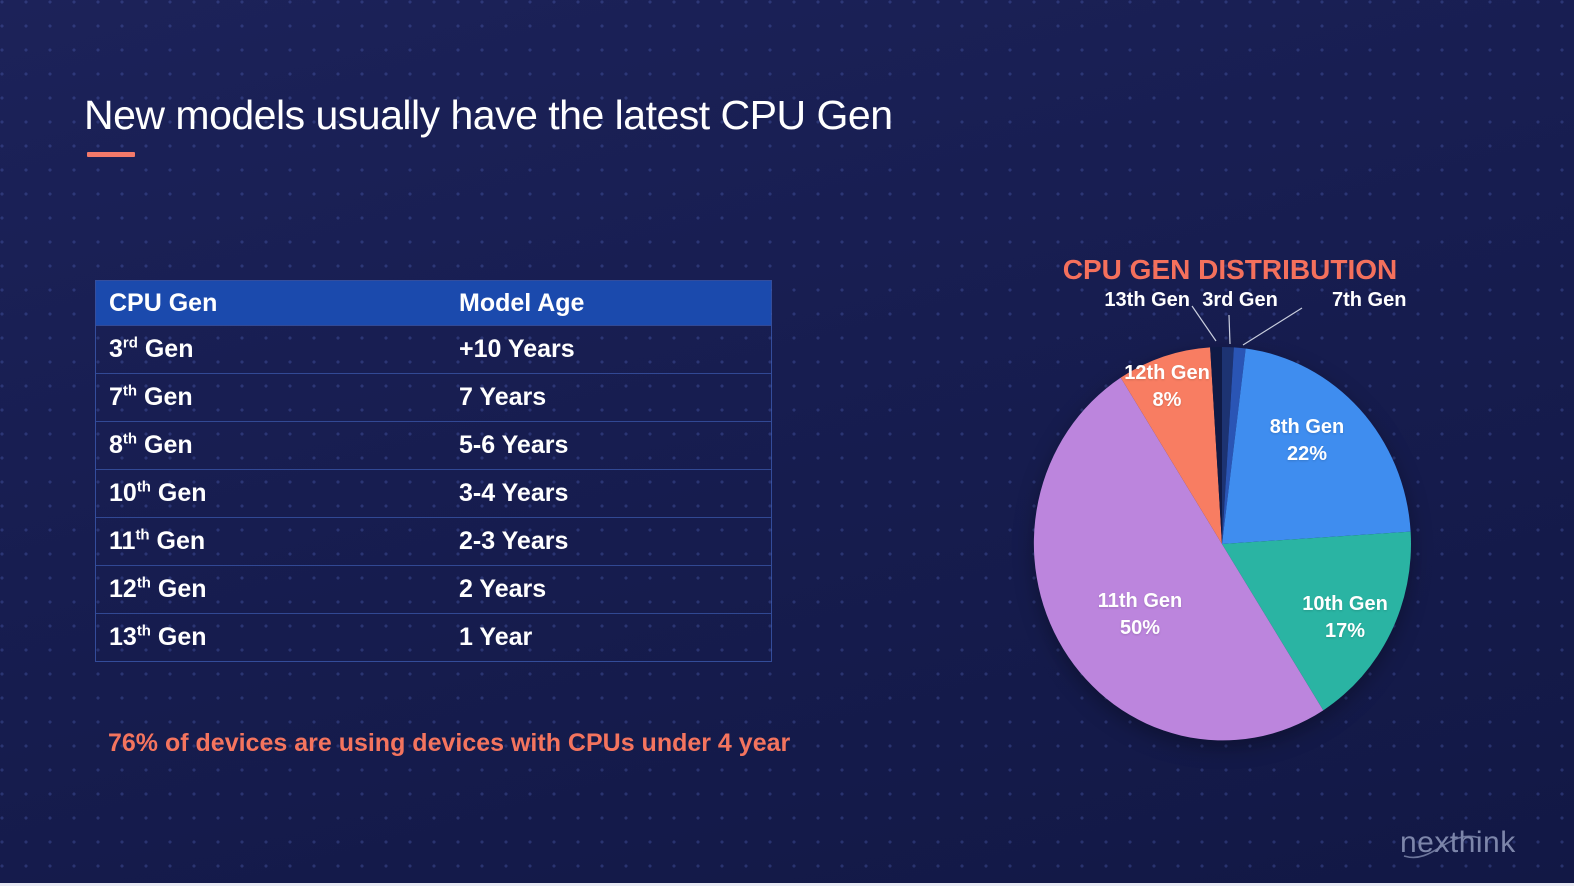 Image resolution: width=1574 pixels, height=886 pixels. I want to click on column-header-model-age: Model Age, so click(522, 302).